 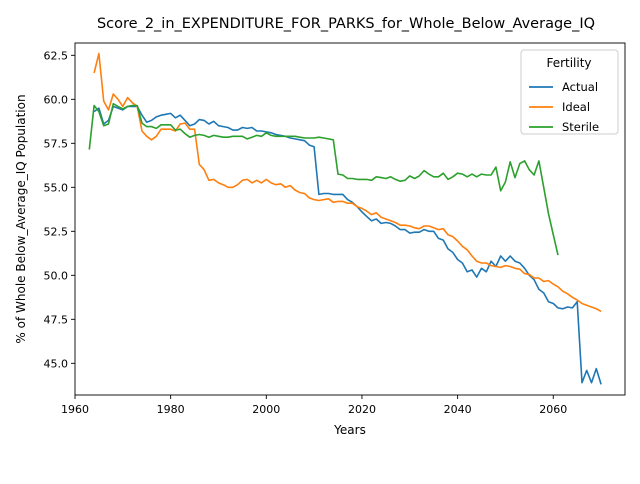 I want to click on x-tick-label: 1960, so click(x=75, y=409).